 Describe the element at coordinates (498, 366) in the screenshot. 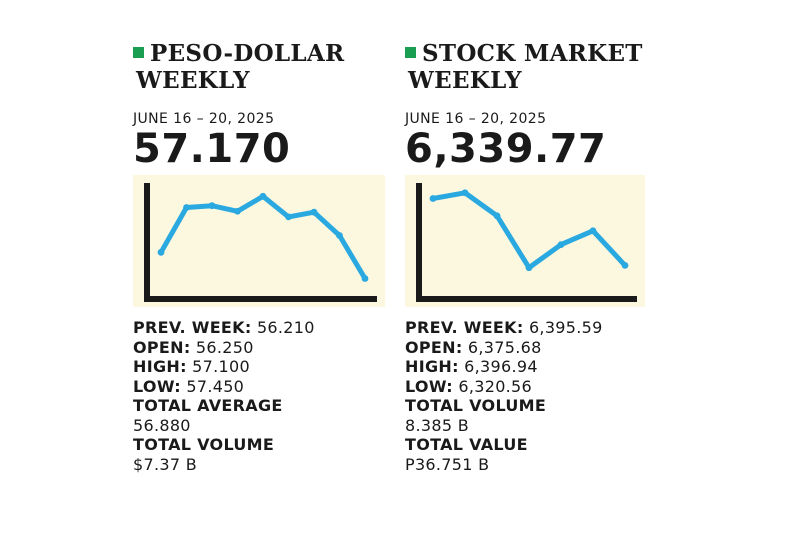

I see `high-value: 6,396.94` at that location.